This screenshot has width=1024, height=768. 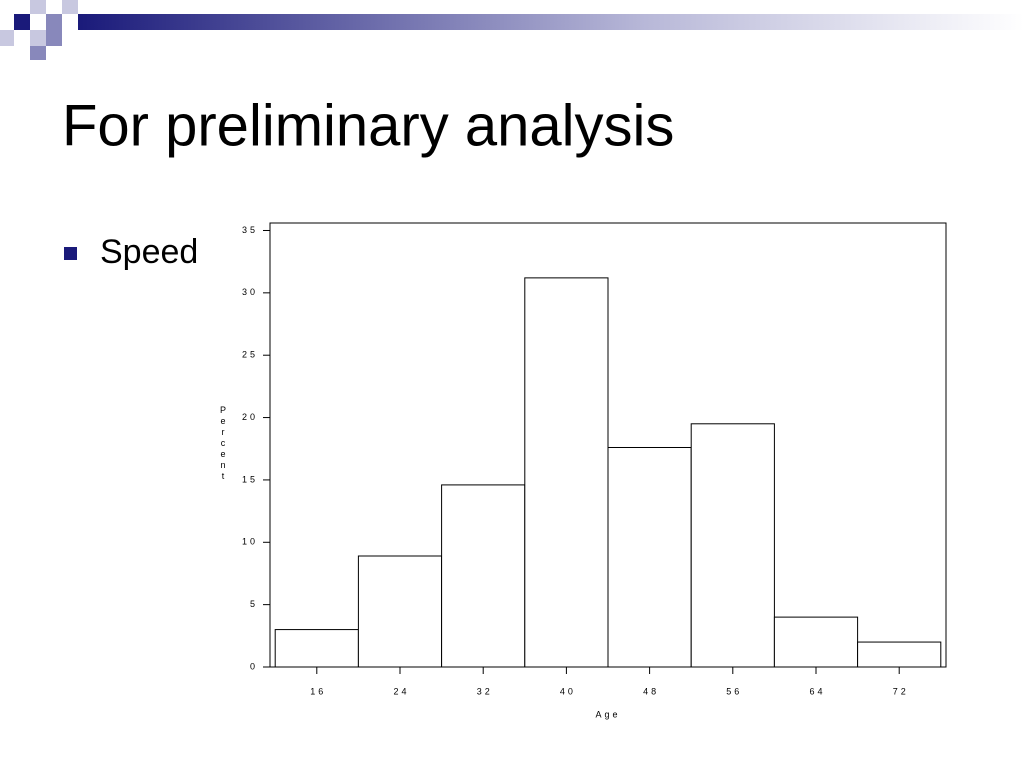 What do you see at coordinates (250, 542) in the screenshot?
I see `y-tick-label: 10` at bounding box center [250, 542].